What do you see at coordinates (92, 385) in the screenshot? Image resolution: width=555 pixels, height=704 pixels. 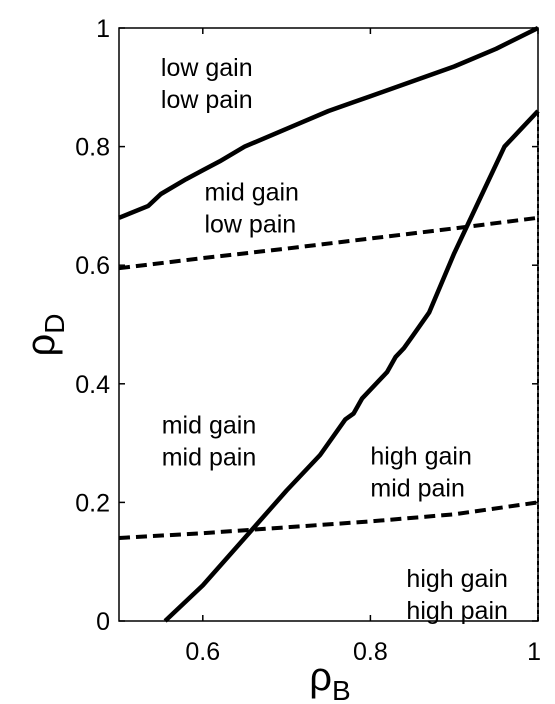 I see `y-tick-label: 0.4` at bounding box center [92, 385].